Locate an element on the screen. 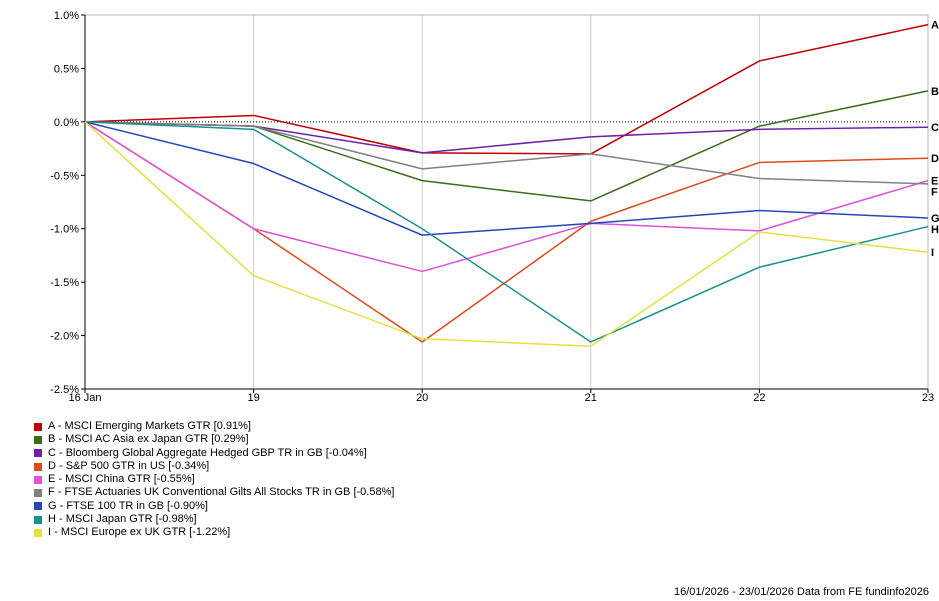  legend-item: A - MSCI Emerging Markets GTR [0.91%] is located at coordinates (214, 426).